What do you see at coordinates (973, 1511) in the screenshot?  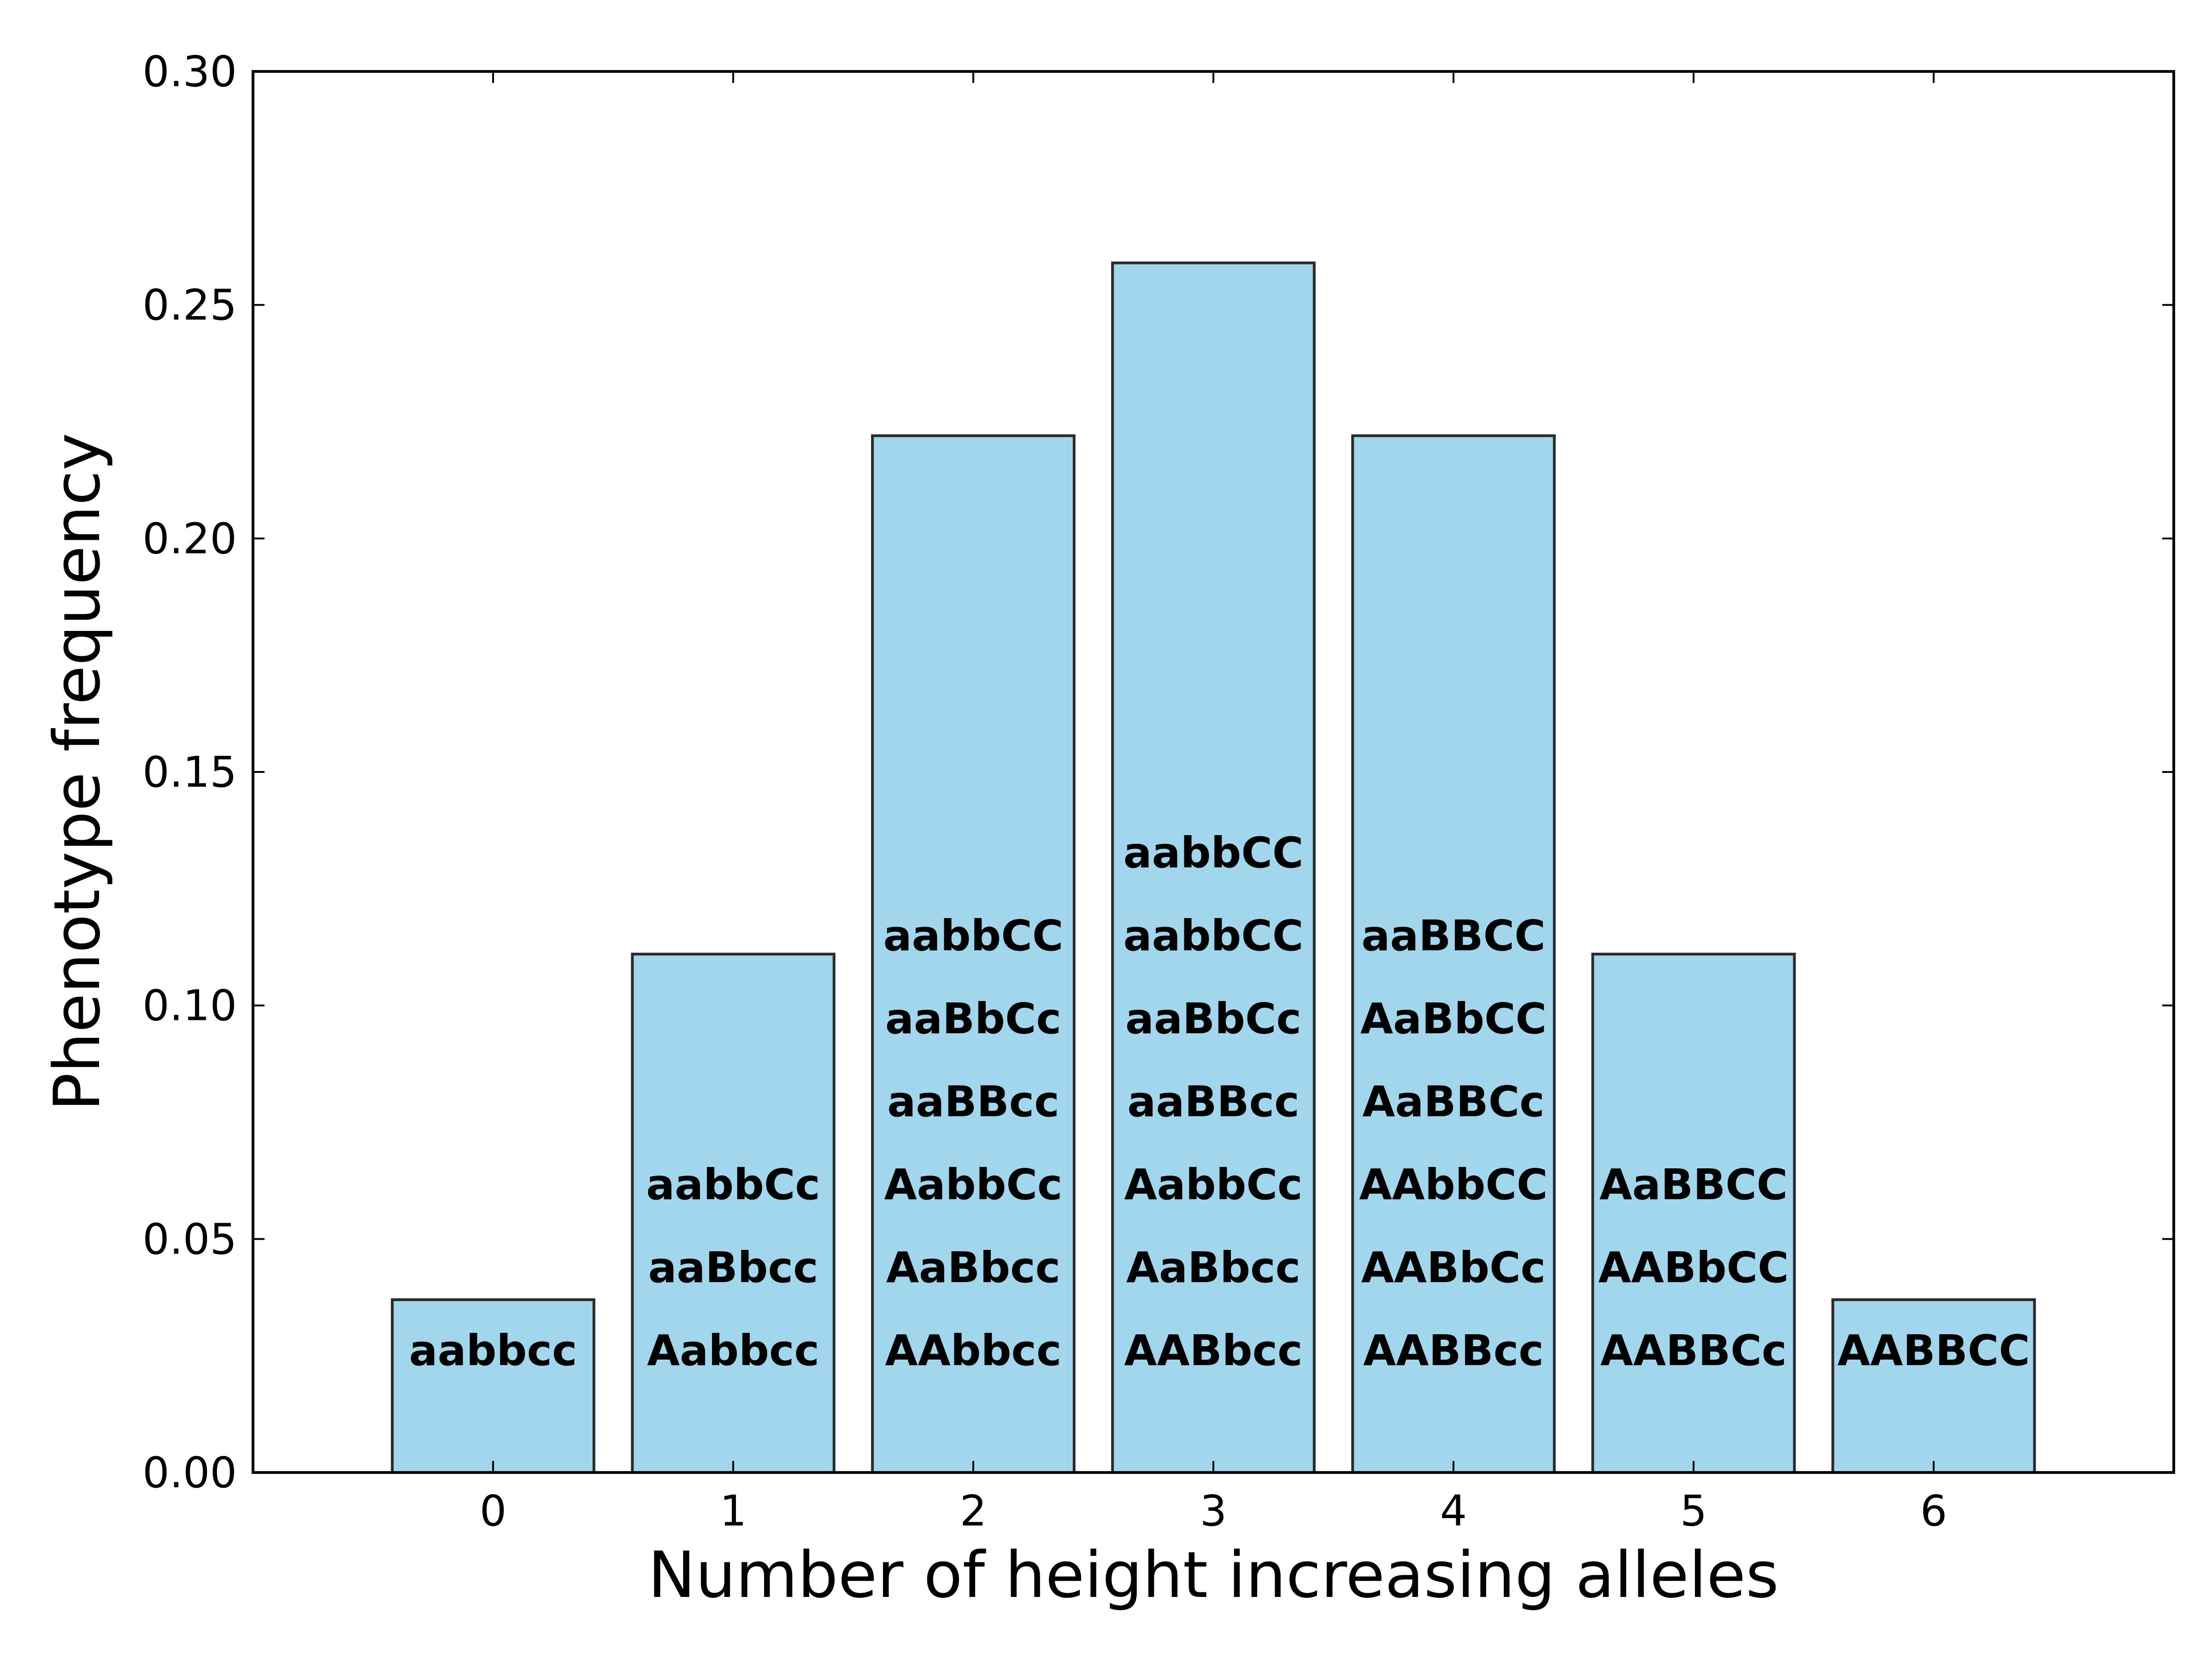 I see `x-tick-label: 2` at bounding box center [973, 1511].